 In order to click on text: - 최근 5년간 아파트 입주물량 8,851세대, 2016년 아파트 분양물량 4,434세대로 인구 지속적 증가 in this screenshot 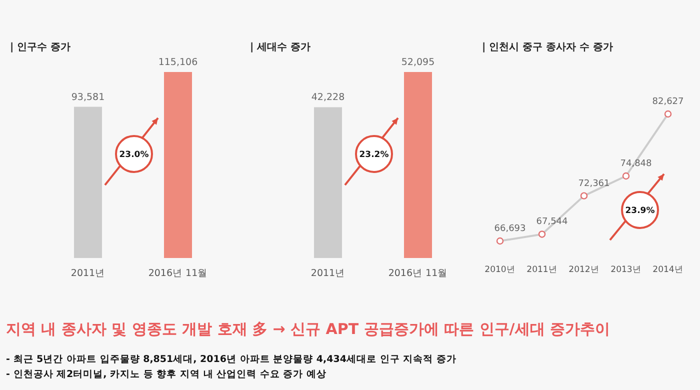, I will do `click(231, 359)`.